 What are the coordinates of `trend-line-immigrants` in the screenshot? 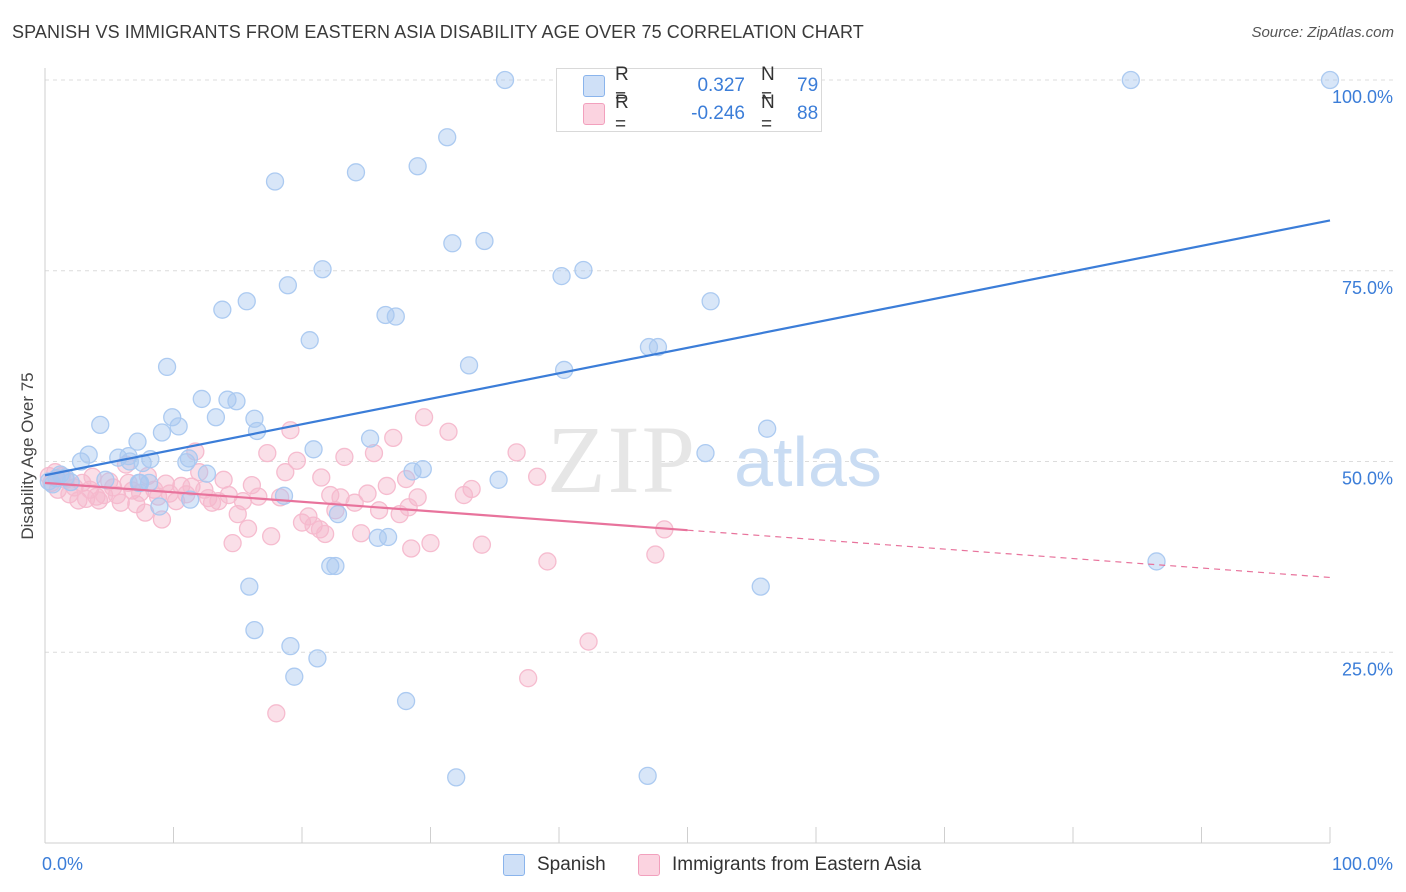 It's located at (366, 506).